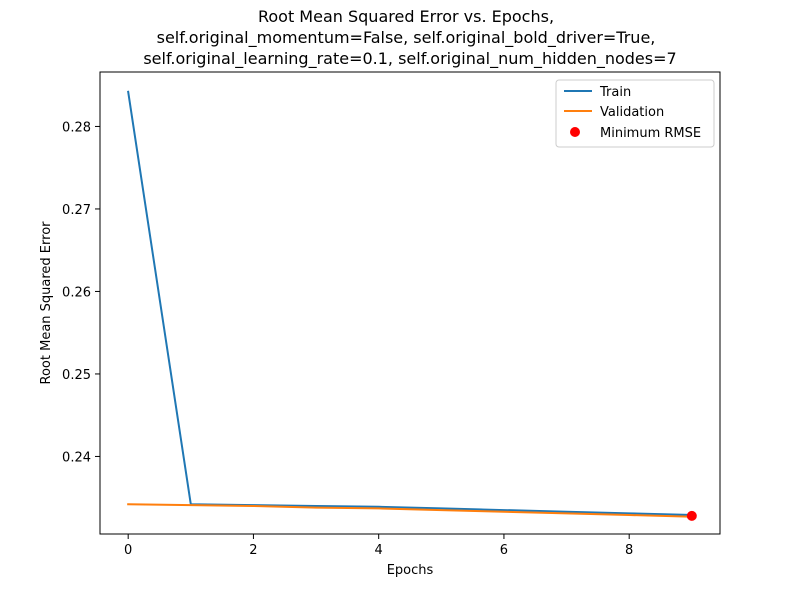  I want to click on legend-box, so click(635, 113).